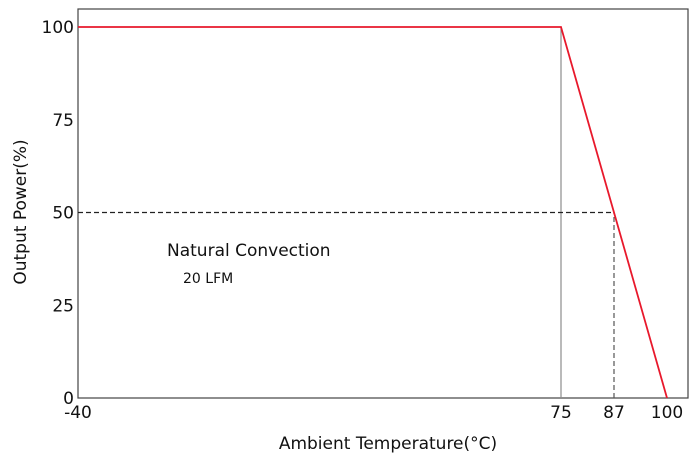 This screenshot has height=459, width=692. Describe the element at coordinates (667, 413) in the screenshot. I see `x-tick-label-100: 100` at that location.